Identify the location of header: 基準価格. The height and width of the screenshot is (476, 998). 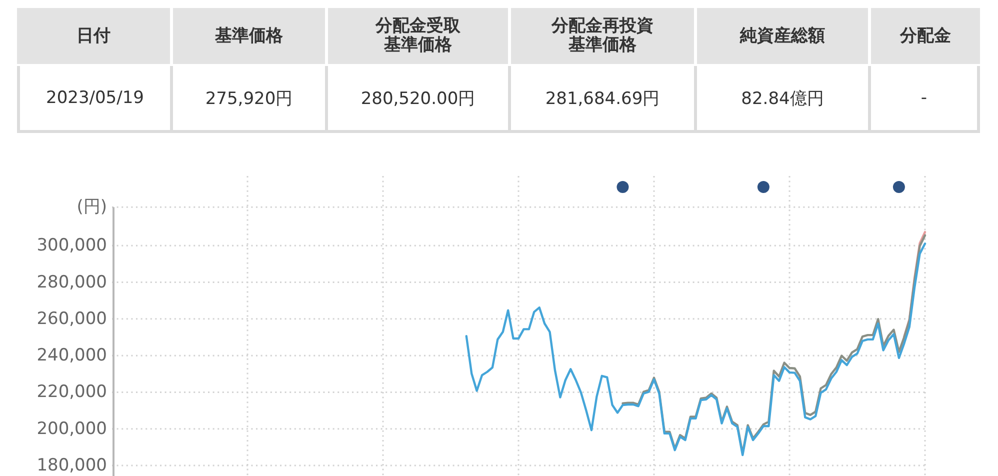
(249, 36).